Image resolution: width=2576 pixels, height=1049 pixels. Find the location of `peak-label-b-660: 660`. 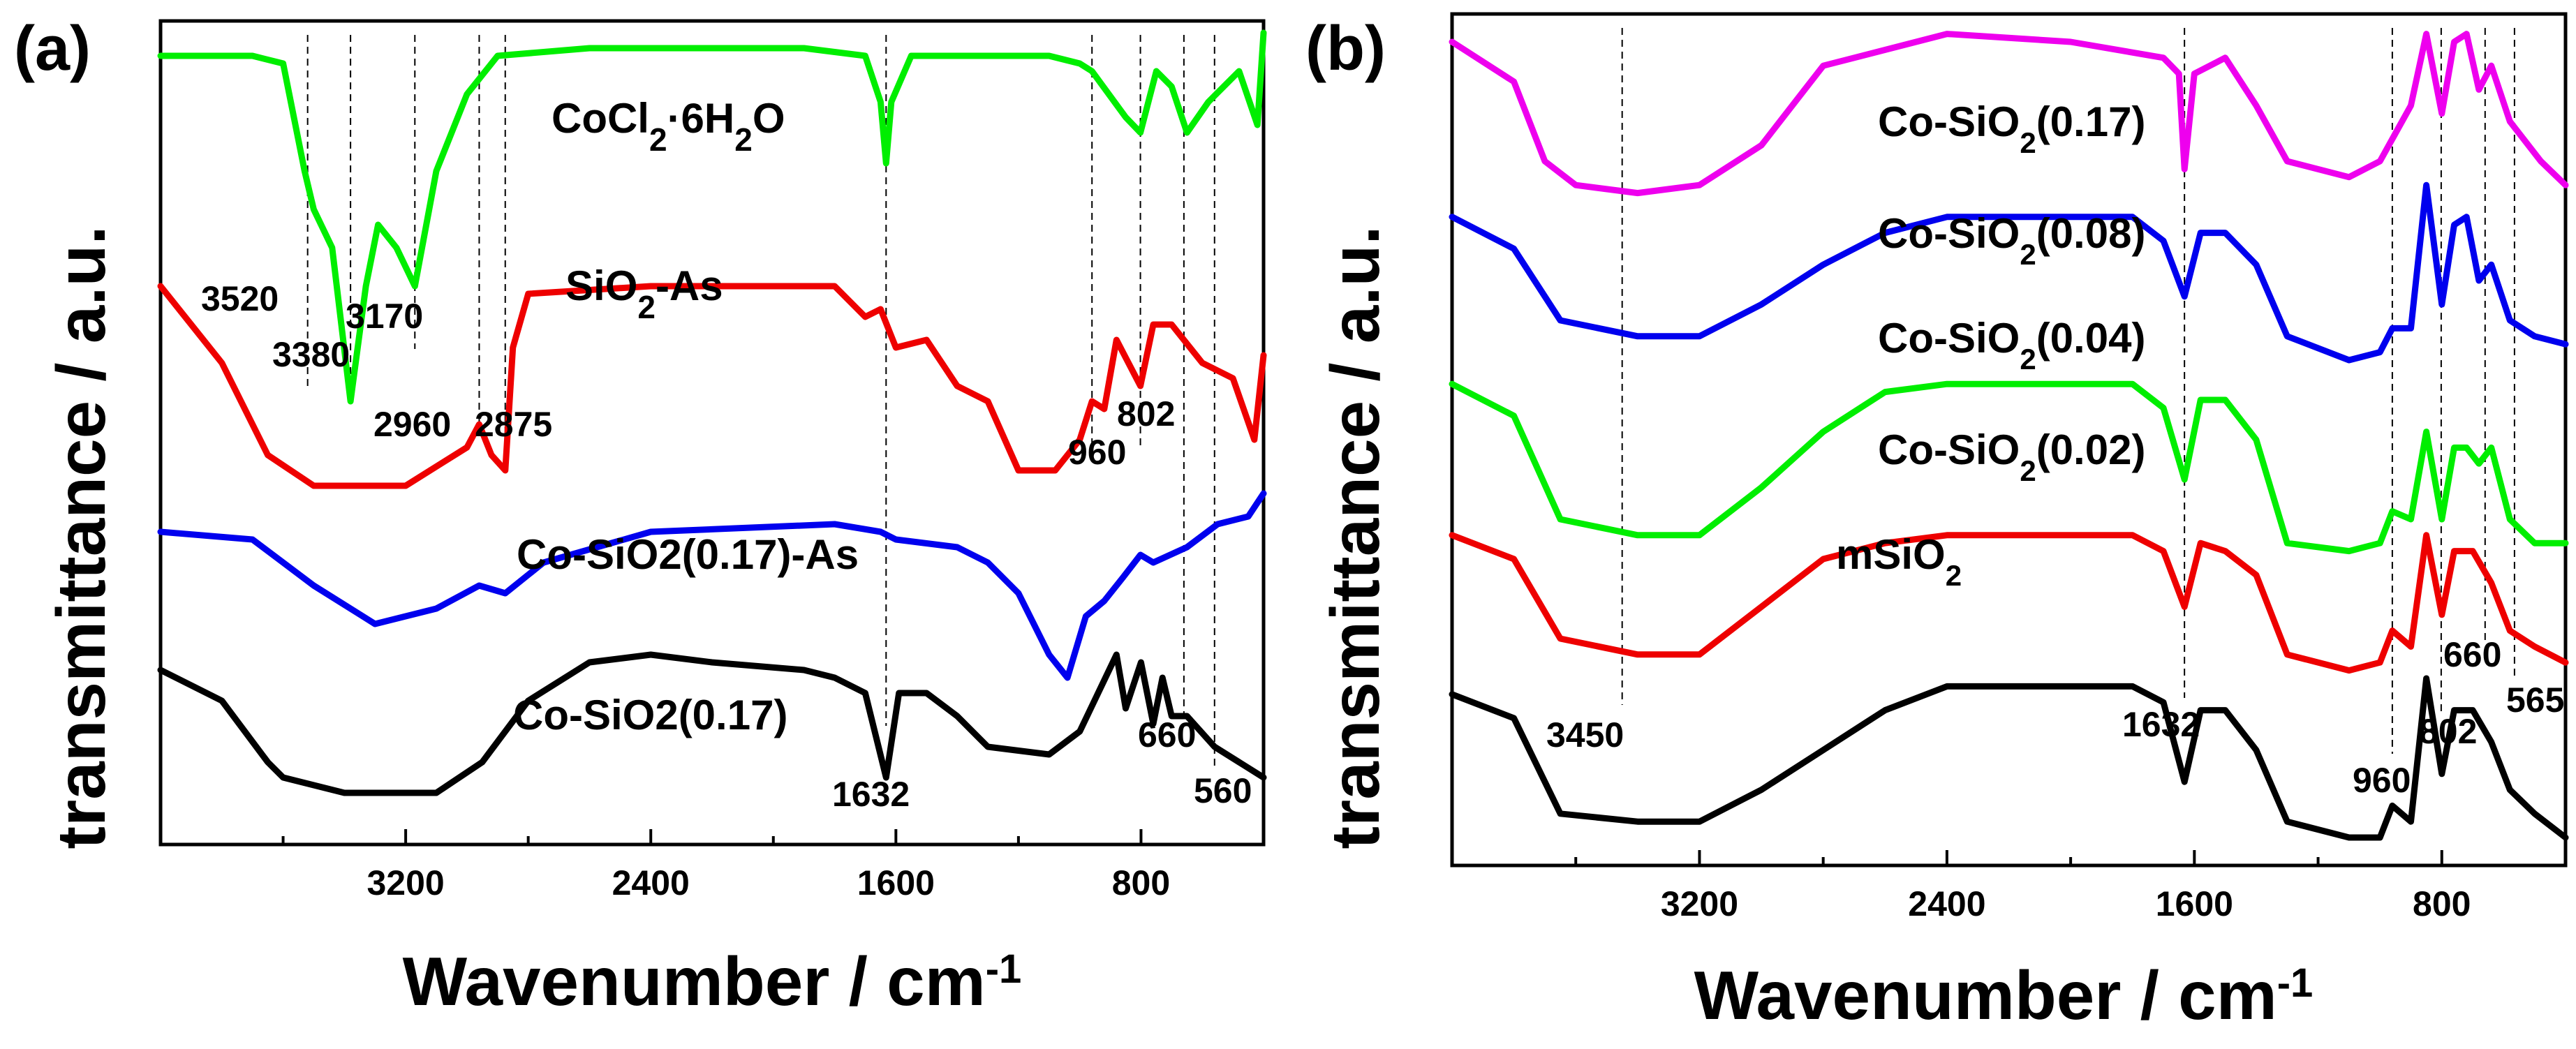

peak-label-b-660: 660 is located at coordinates (2472, 654).